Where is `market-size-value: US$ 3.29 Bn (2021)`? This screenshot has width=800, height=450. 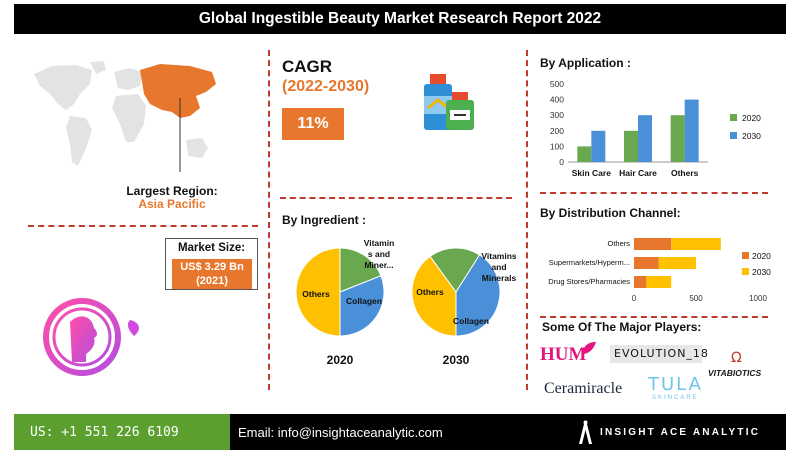
market-size-value: US$ 3.29 Bn (2021) is located at coordinates (212, 274).